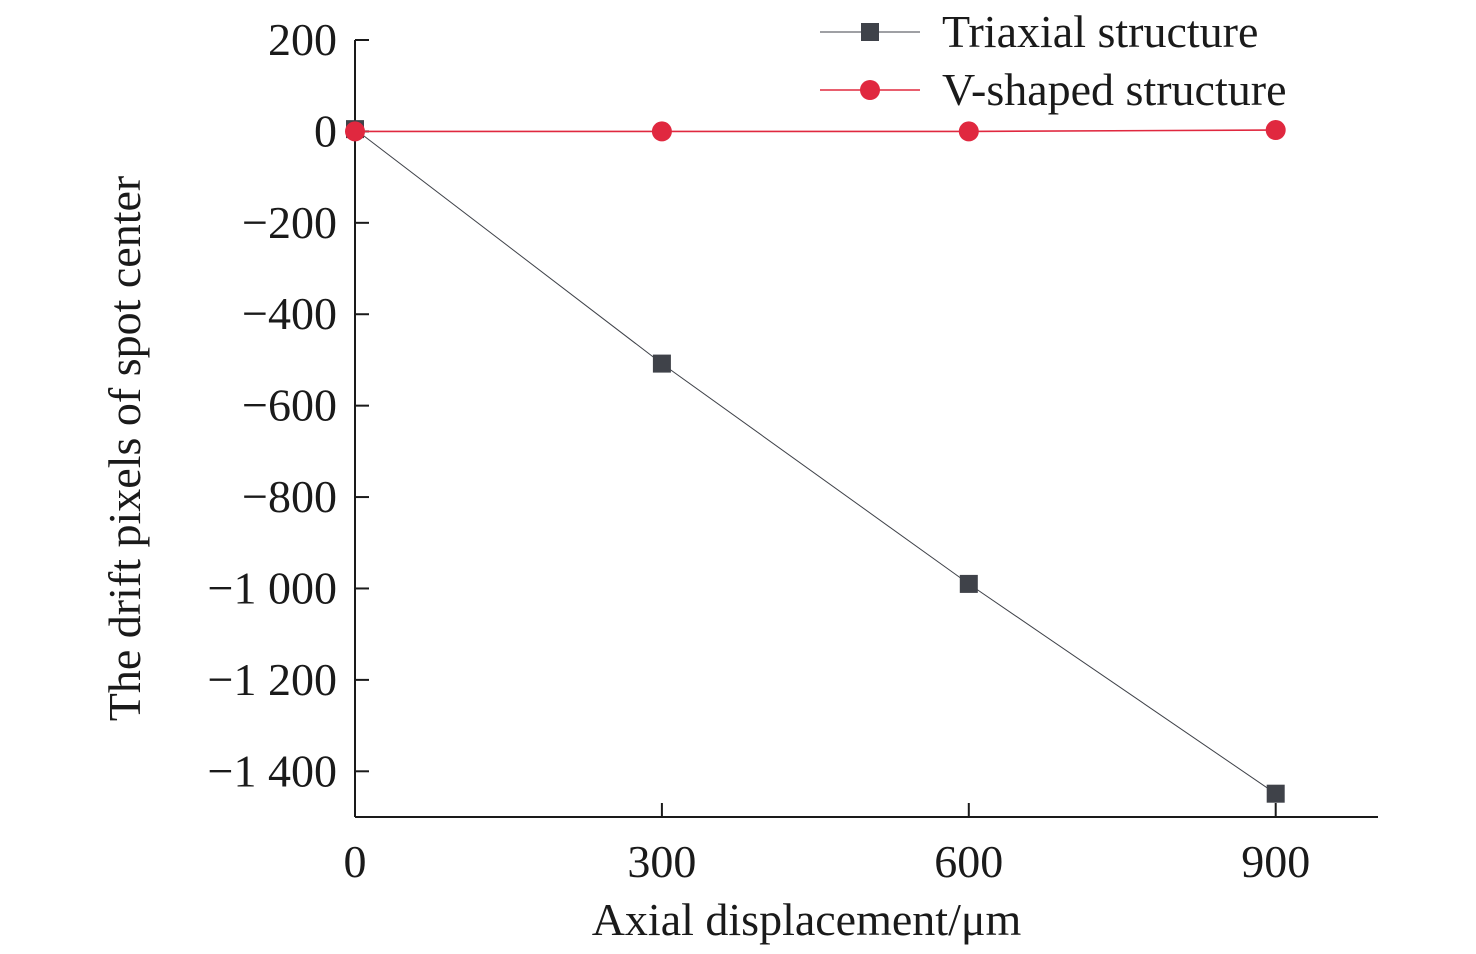 The image size is (1476, 954). Describe the element at coordinates (272, 587) in the screenshot. I see `y-tick-label: −1 000` at that location.